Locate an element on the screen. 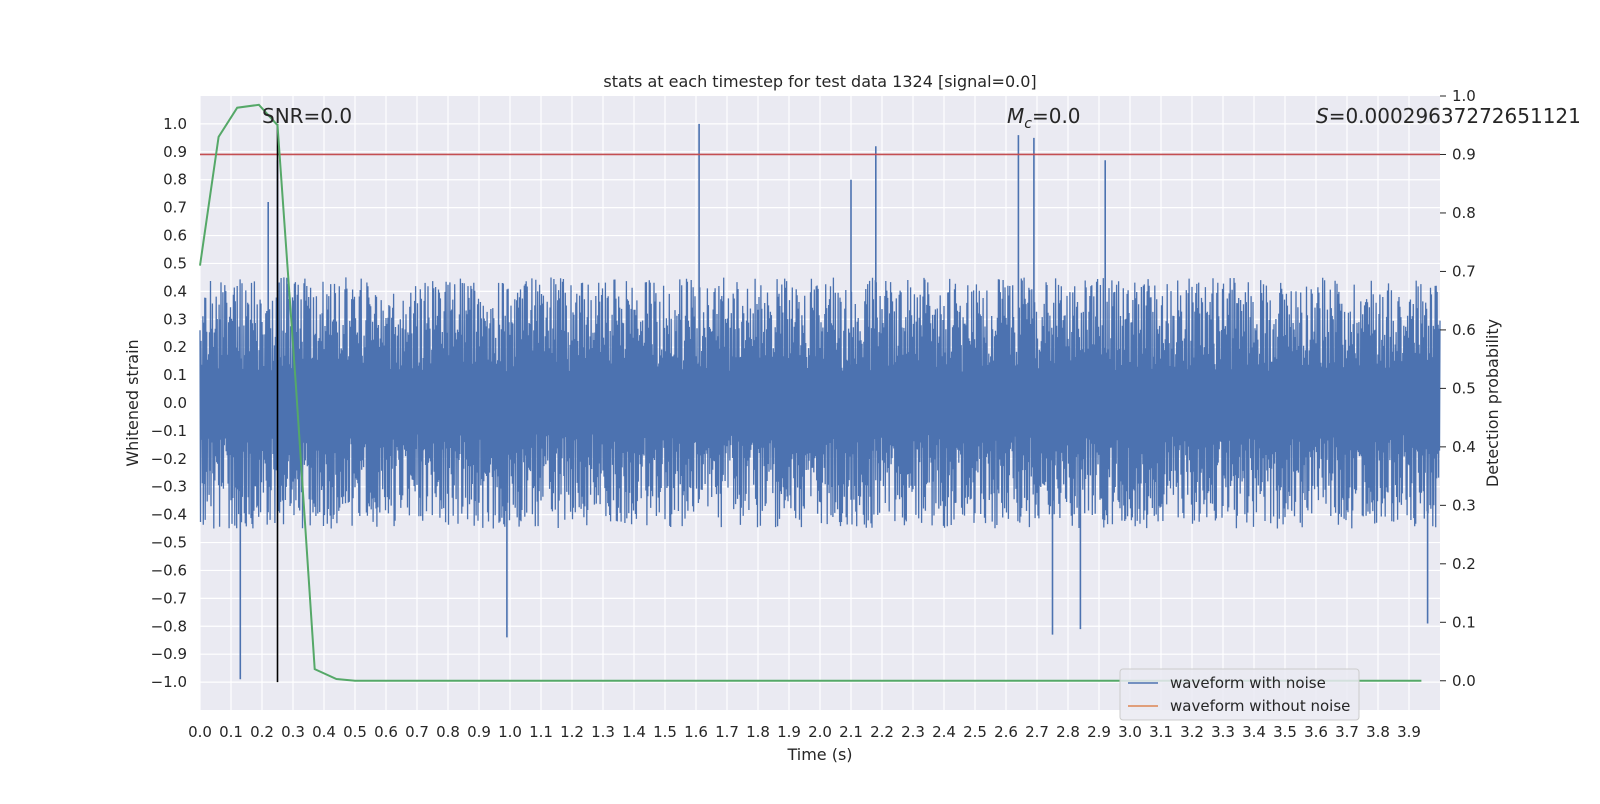 Image resolution: width=1600 pixels, height=804 pixels. y-tick-label: −0.8 is located at coordinates (169, 626).